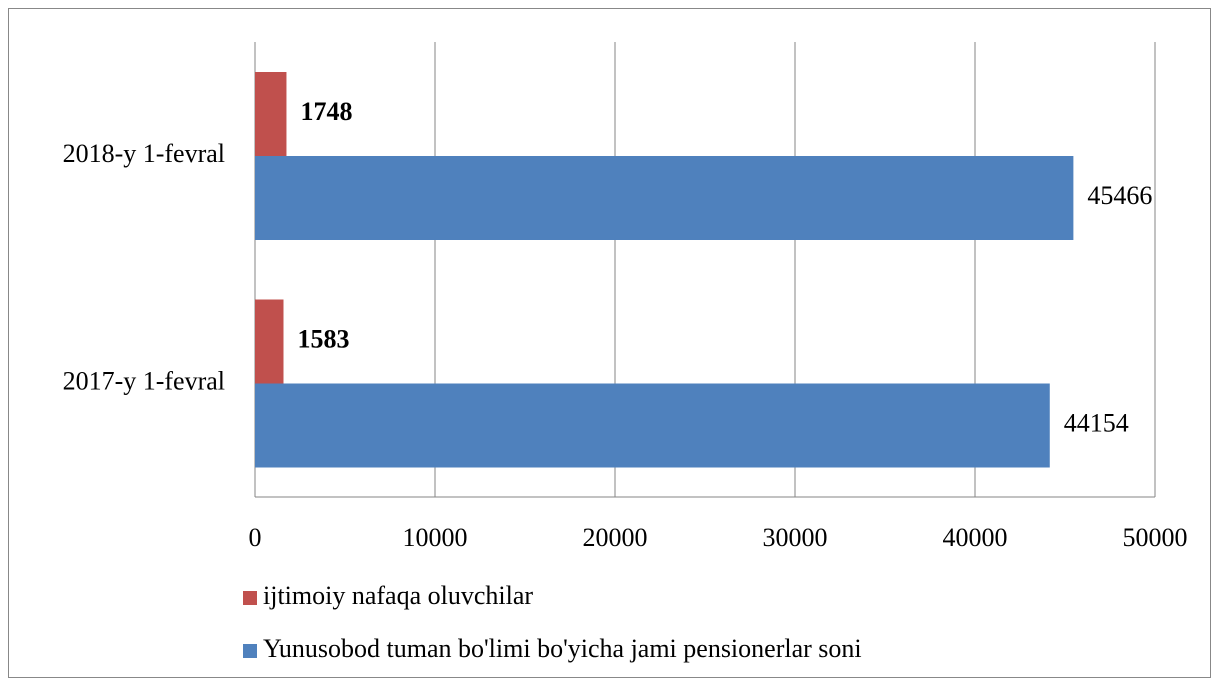 The height and width of the screenshot is (679, 1212). Describe the element at coordinates (1096, 422) in the screenshot. I see `data-label: 44154` at that location.